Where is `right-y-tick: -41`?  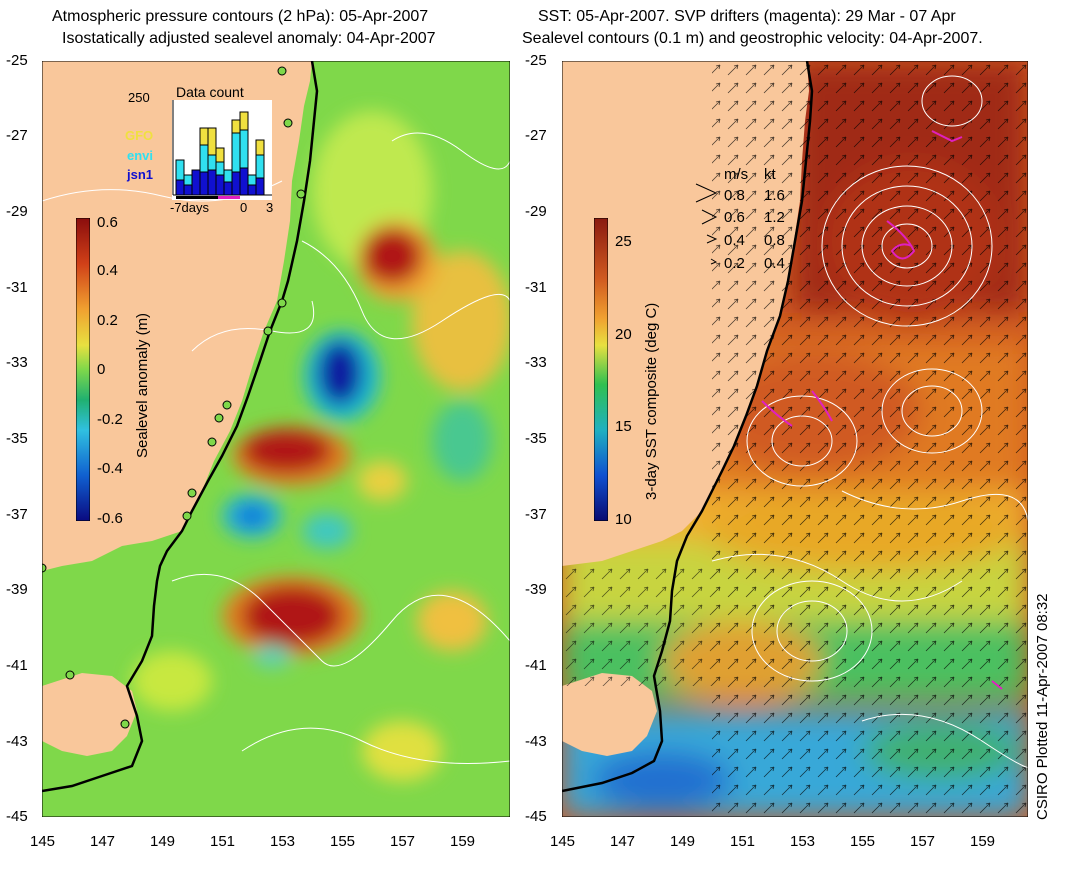 right-y-tick: -41 is located at coordinates (536, 665).